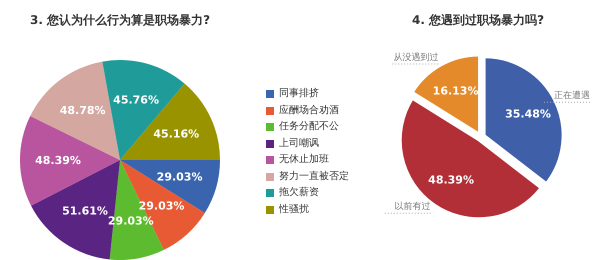 The image size is (596, 260). I want to click on chart-title: 3. 您认为什么行为算是职场暴力?, so click(120, 20).